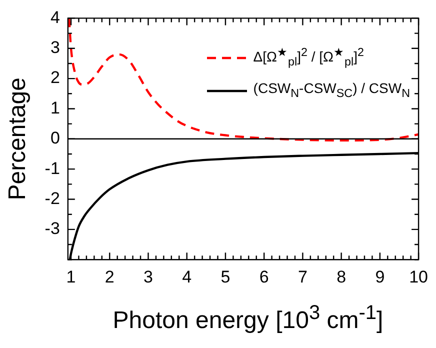 This screenshot has width=436, height=348. I want to click on x-tick-label: 9, so click(380, 276).